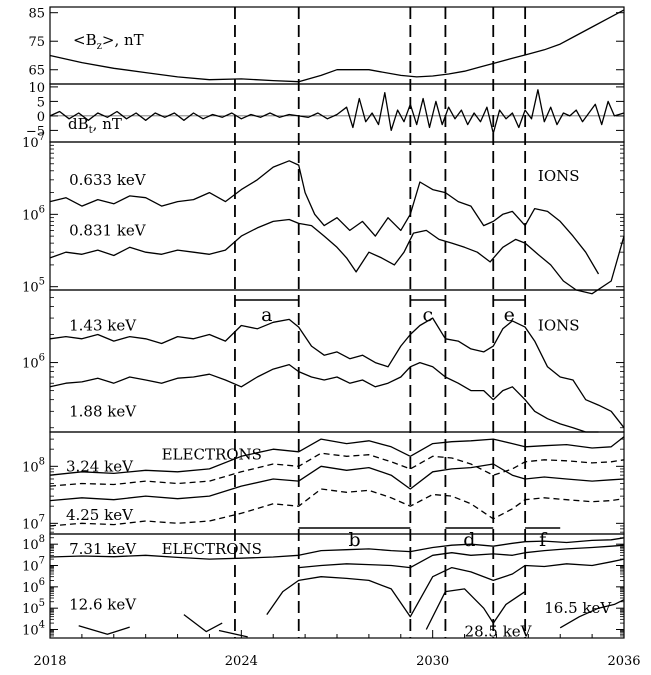  What do you see at coordinates (108, 180) in the screenshot?
I see `annotation-text: 0.633 keV` at bounding box center [108, 180].